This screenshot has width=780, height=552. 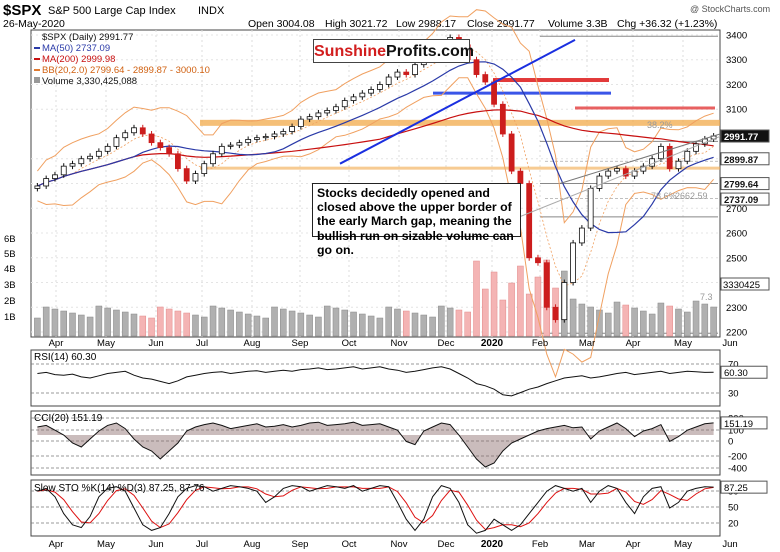 I want to click on x-tick-label: Feb, so click(x=540, y=343).